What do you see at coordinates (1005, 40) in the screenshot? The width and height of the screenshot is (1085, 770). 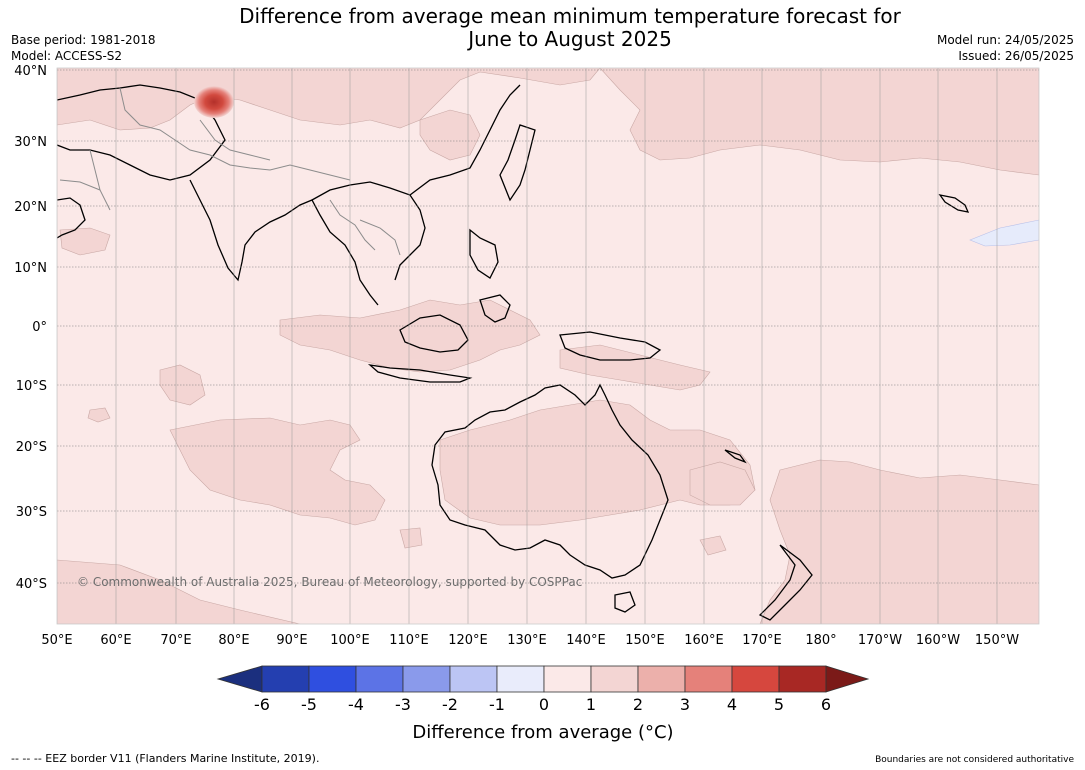 I see `model-run-text: Model run: 24/05/2025` at bounding box center [1005, 40].